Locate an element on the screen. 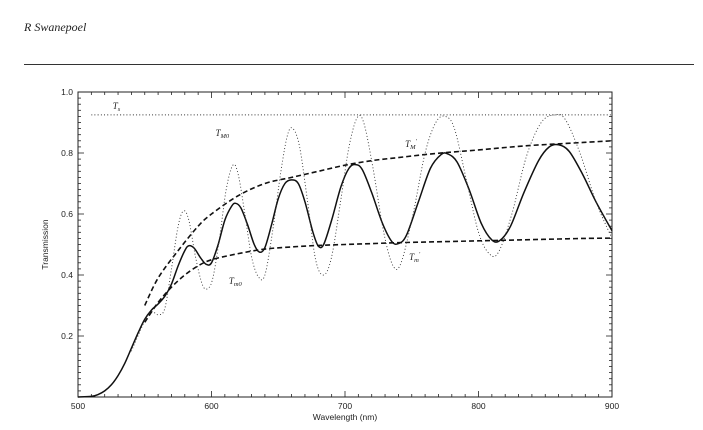 The height and width of the screenshot is (430, 703). x-tick-label: 600 is located at coordinates (211, 406).